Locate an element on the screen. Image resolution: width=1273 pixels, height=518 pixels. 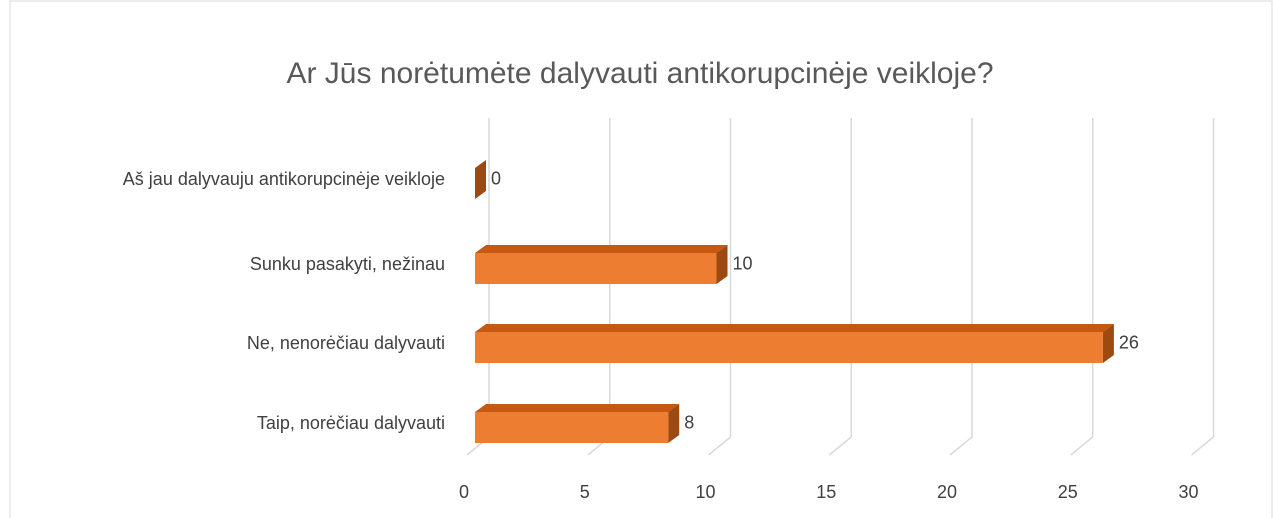
x-tick-label: 0 is located at coordinates (464, 492).